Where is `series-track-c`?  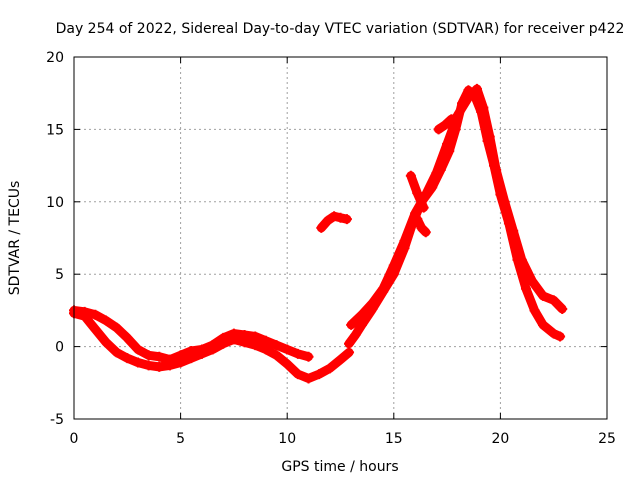
series-track-c is located at coordinates (334, 222).